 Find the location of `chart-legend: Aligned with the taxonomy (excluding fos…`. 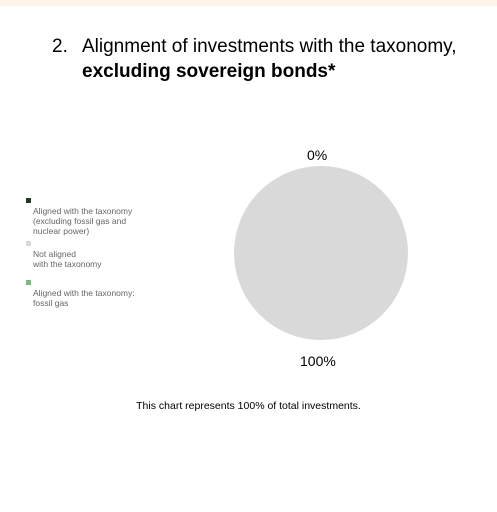

chart-legend: Aligned with the taxonomy (excluding fos… is located at coordinates (106, 252).